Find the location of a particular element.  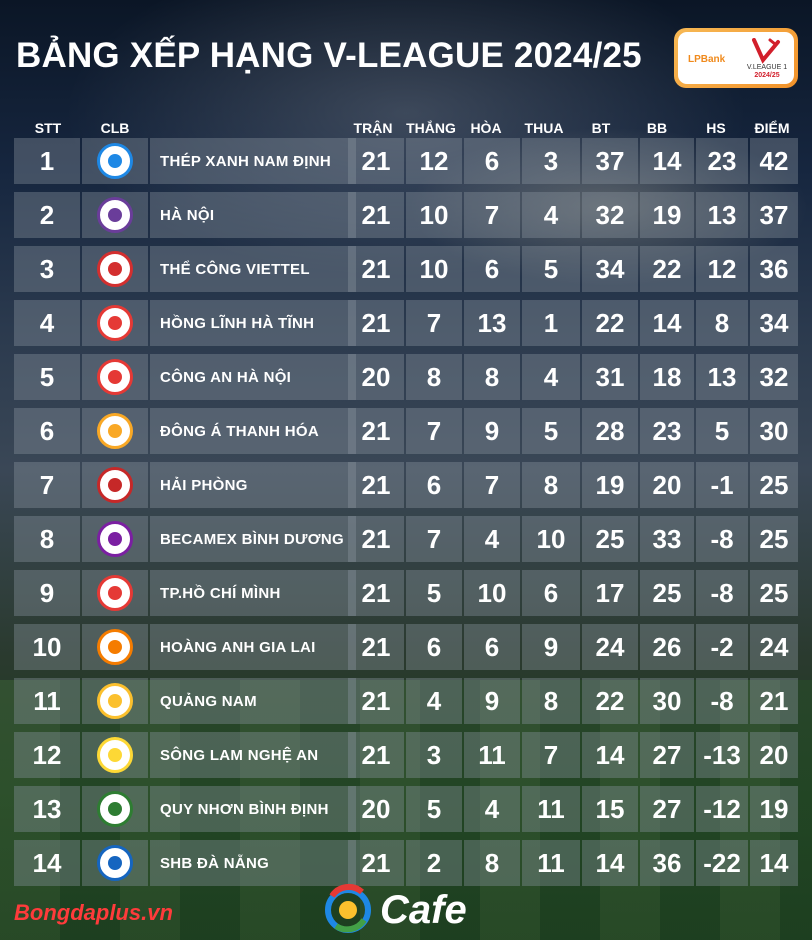

table-row: 4 HỒNG LĨNH HÀ TĨNH 21 7 13 1 22 14 8 34 is located at coordinates (406, 323).